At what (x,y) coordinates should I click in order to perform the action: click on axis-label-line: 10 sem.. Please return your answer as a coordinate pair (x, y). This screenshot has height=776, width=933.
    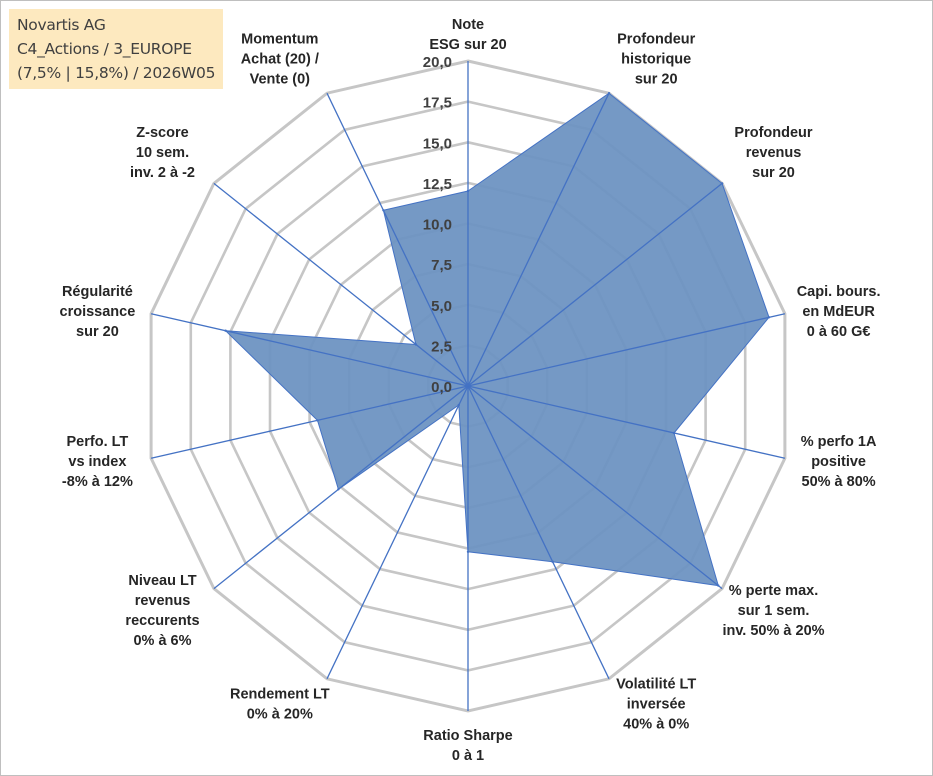
    Looking at the image, I should click on (162, 153).